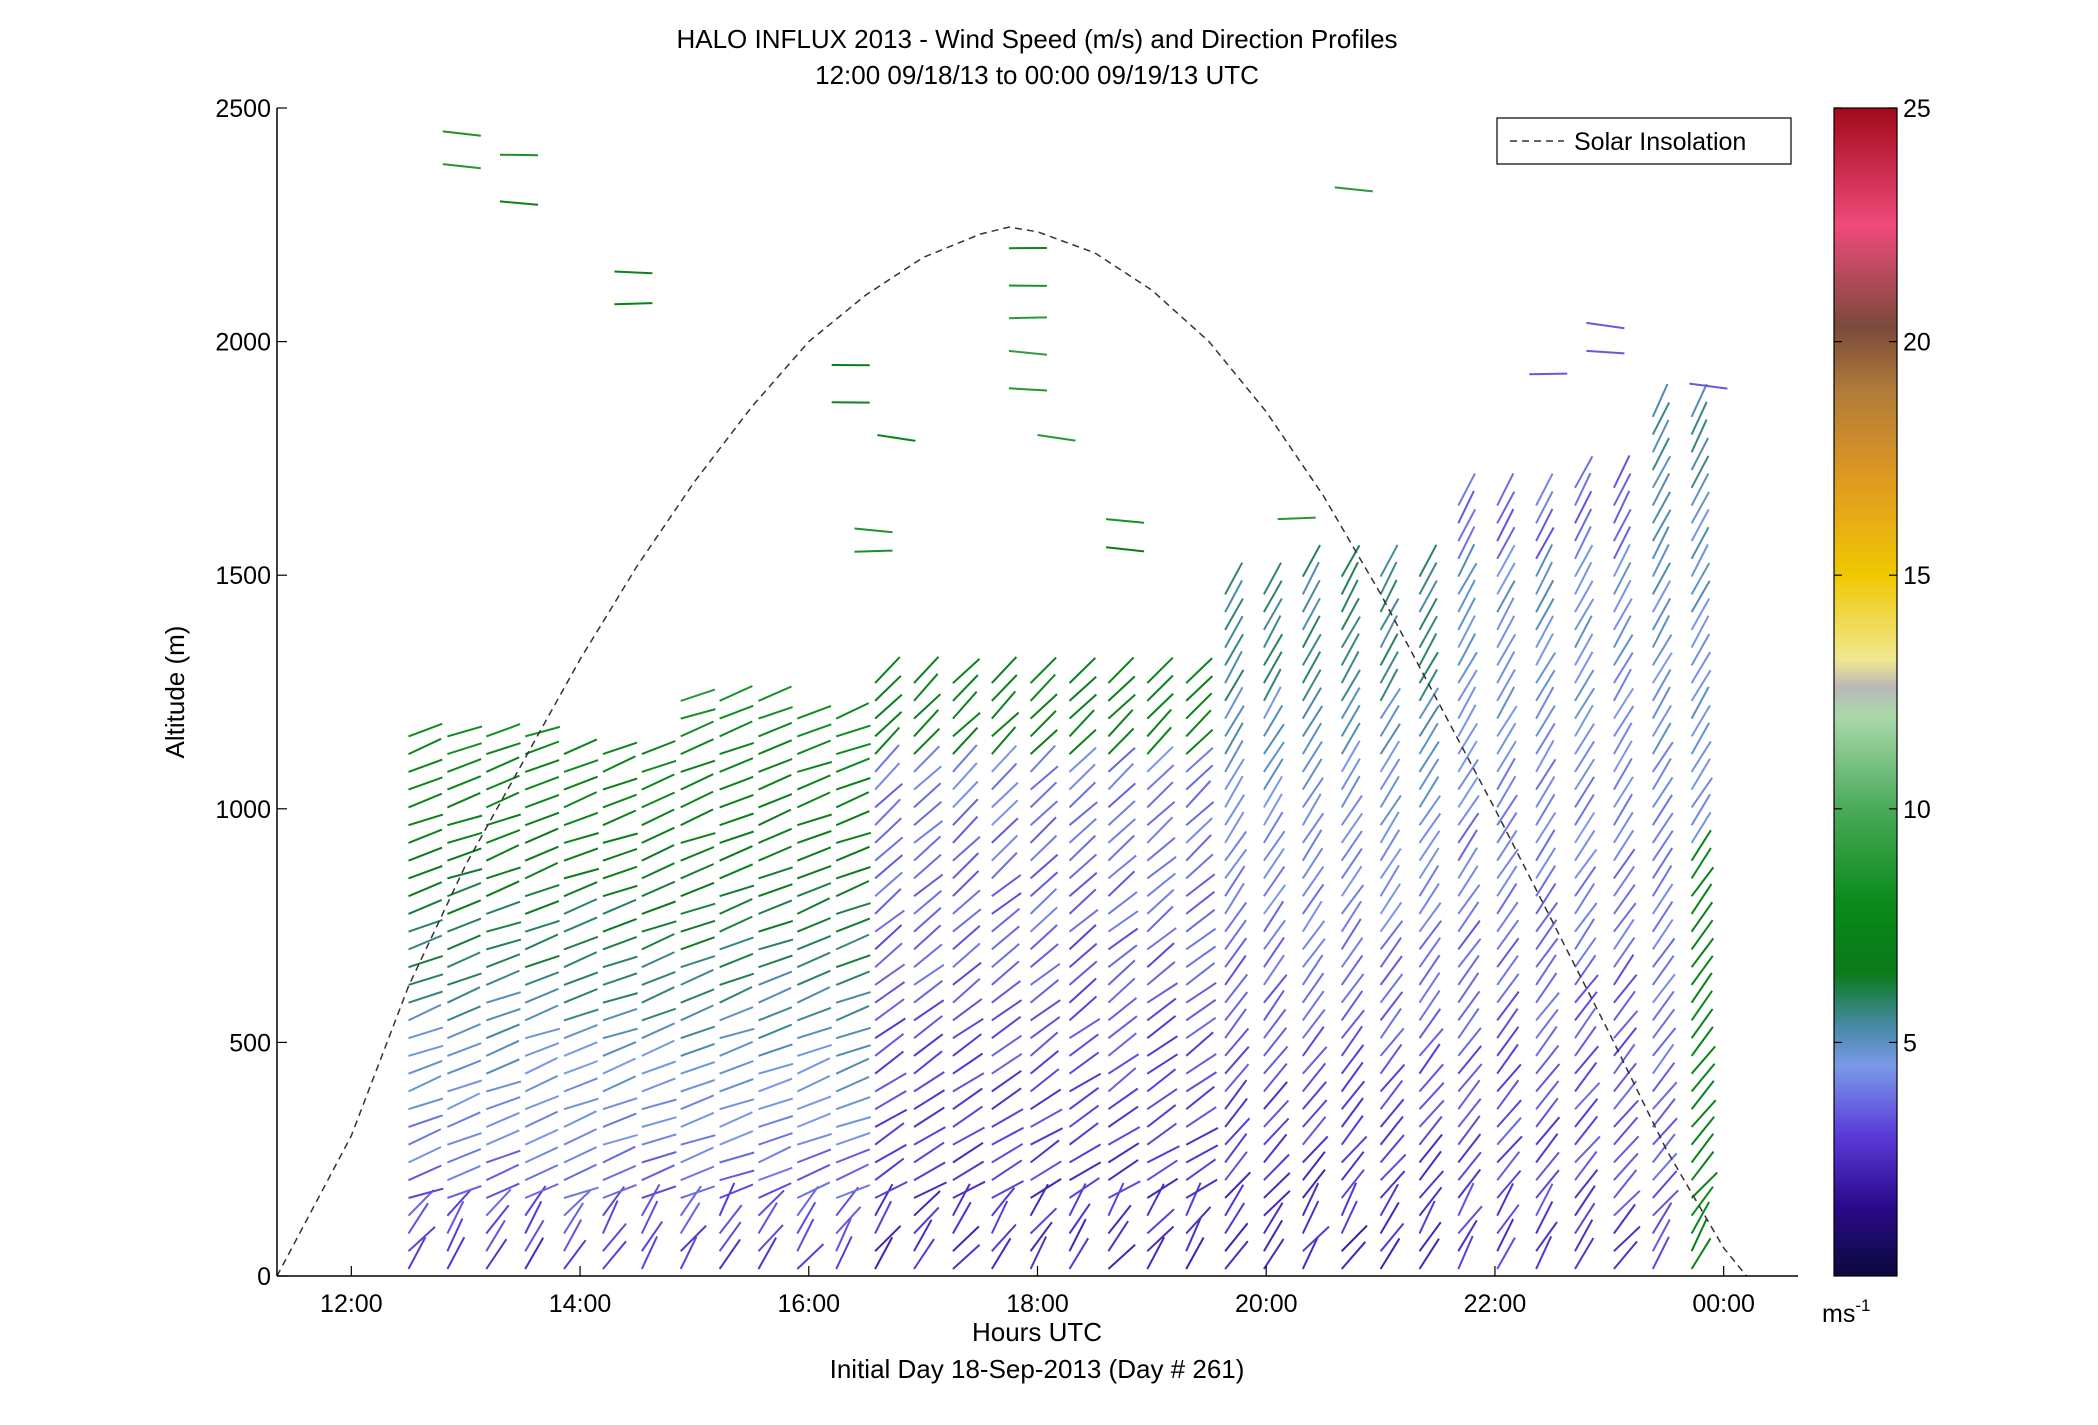  Describe the element at coordinates (264, 1277) in the screenshot. I see `y-tick-label: 0` at that location.